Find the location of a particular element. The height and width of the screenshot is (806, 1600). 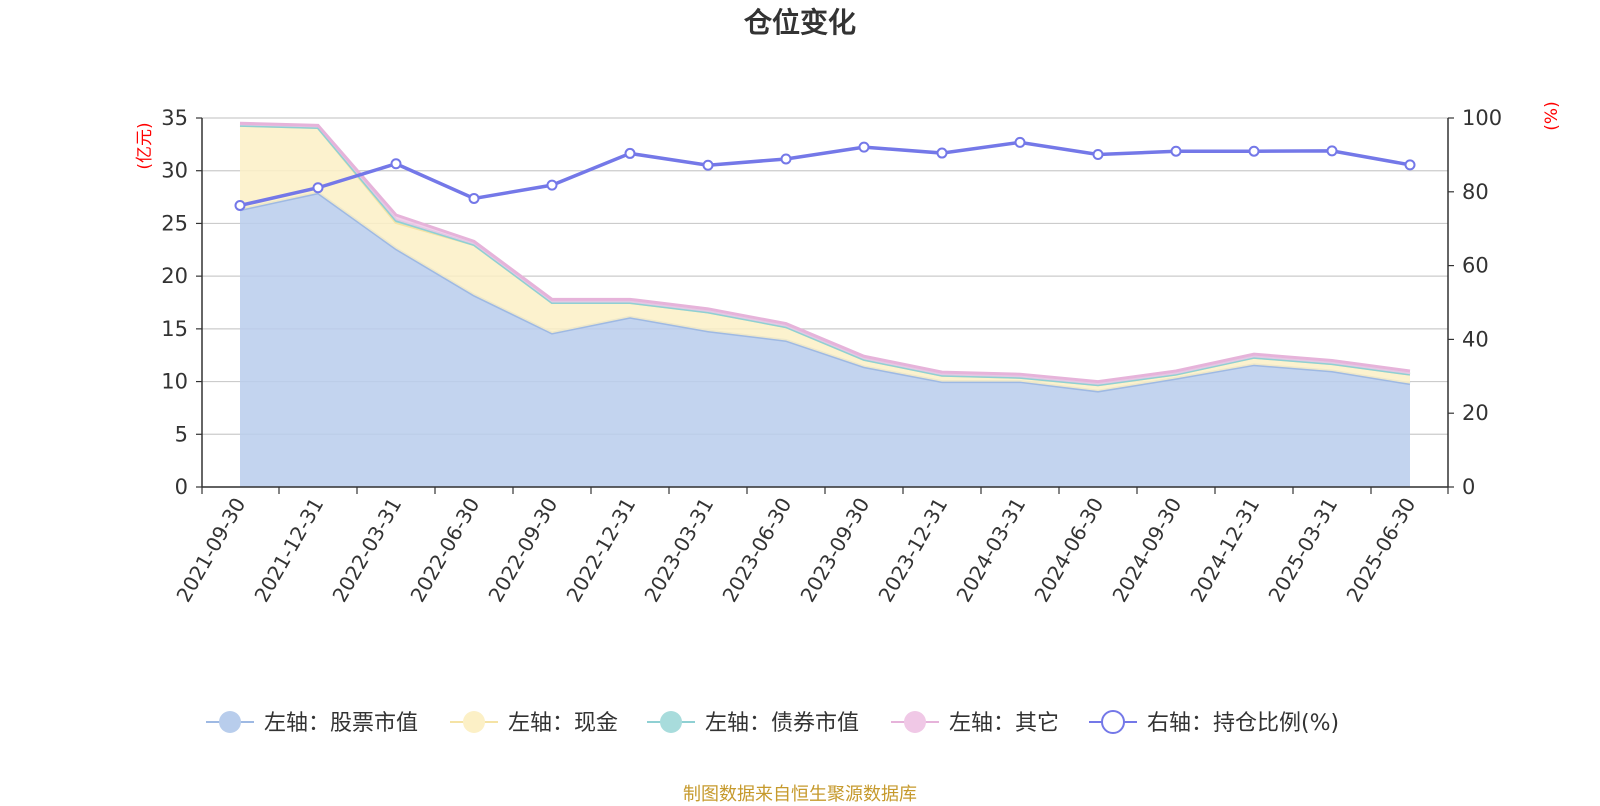

x-tick-label: 2022-12-31 is located at coordinates (600, 550).